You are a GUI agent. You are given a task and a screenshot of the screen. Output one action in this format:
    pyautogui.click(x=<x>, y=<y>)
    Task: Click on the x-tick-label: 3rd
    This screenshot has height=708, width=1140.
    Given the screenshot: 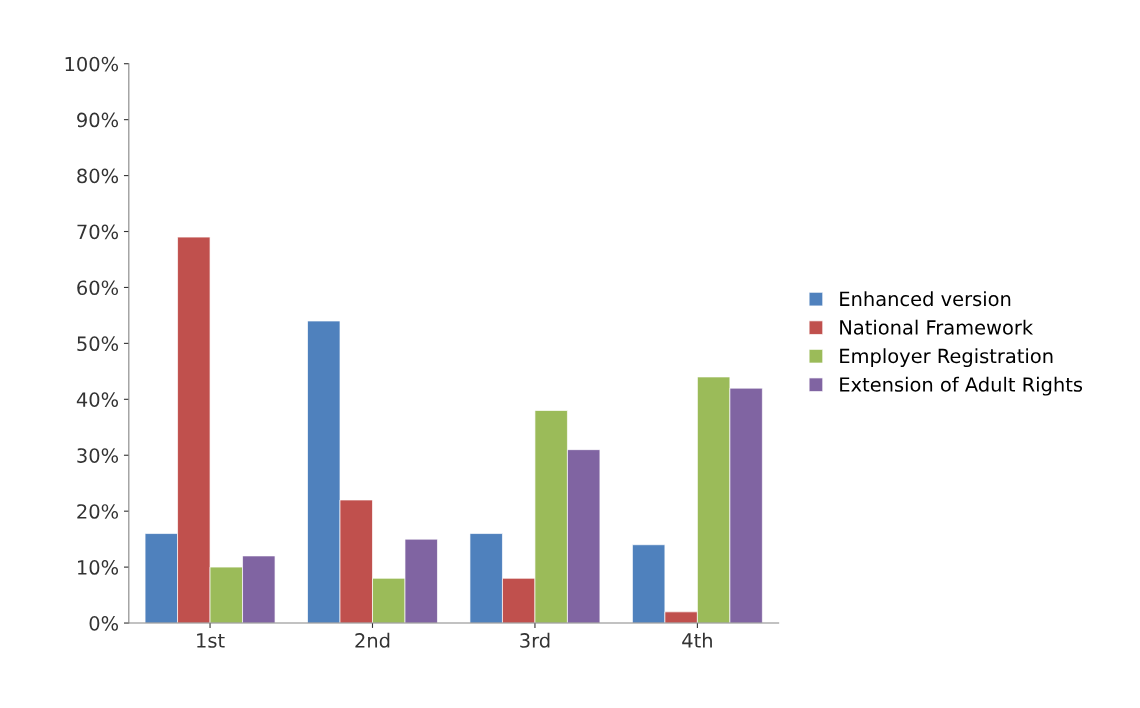 What is the action you would take?
    pyautogui.click(x=535, y=640)
    